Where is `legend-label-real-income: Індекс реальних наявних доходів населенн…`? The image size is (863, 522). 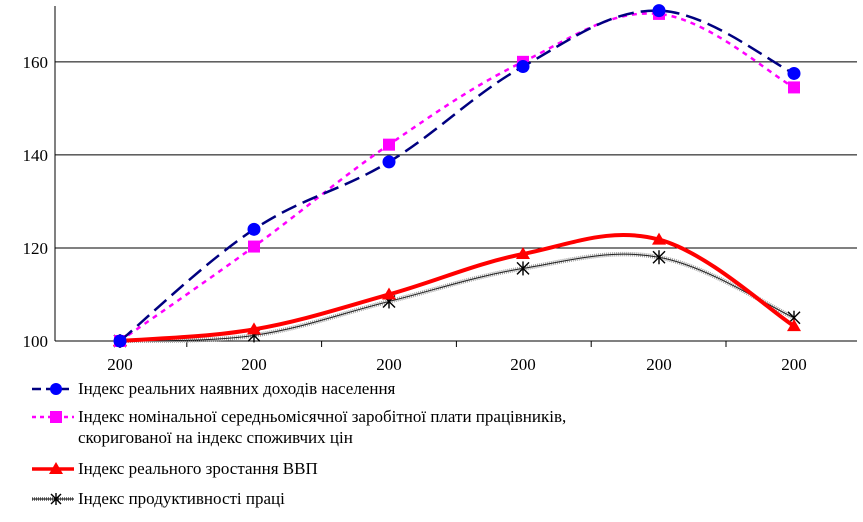 legend-label-real-income: Індекс реальних наявних доходів населенн… is located at coordinates (237, 388).